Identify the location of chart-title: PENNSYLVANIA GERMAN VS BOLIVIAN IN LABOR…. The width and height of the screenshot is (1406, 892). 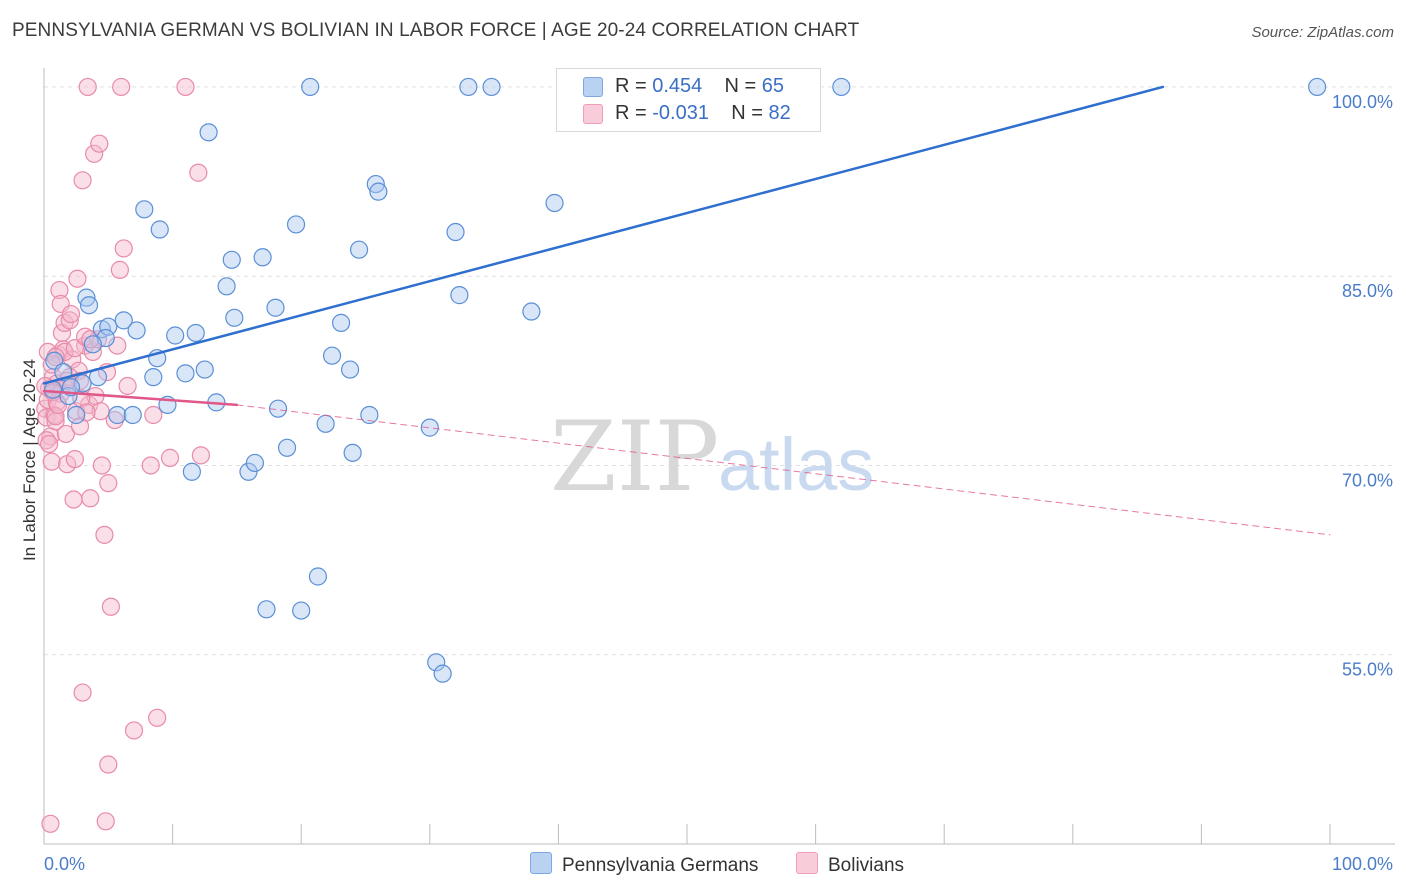
(436, 30).